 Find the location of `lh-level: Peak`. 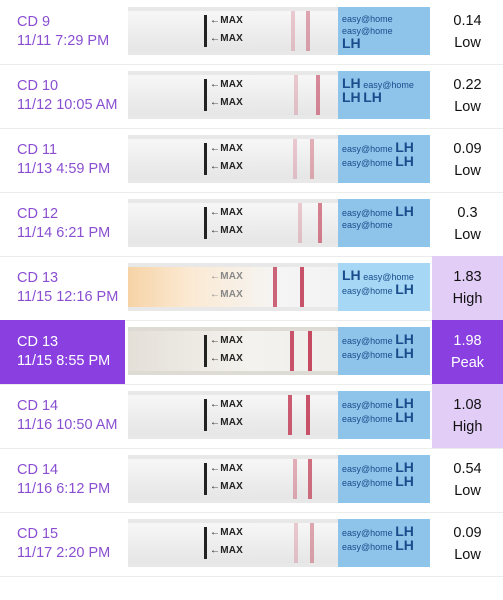

lh-level: Peak is located at coordinates (467, 363).